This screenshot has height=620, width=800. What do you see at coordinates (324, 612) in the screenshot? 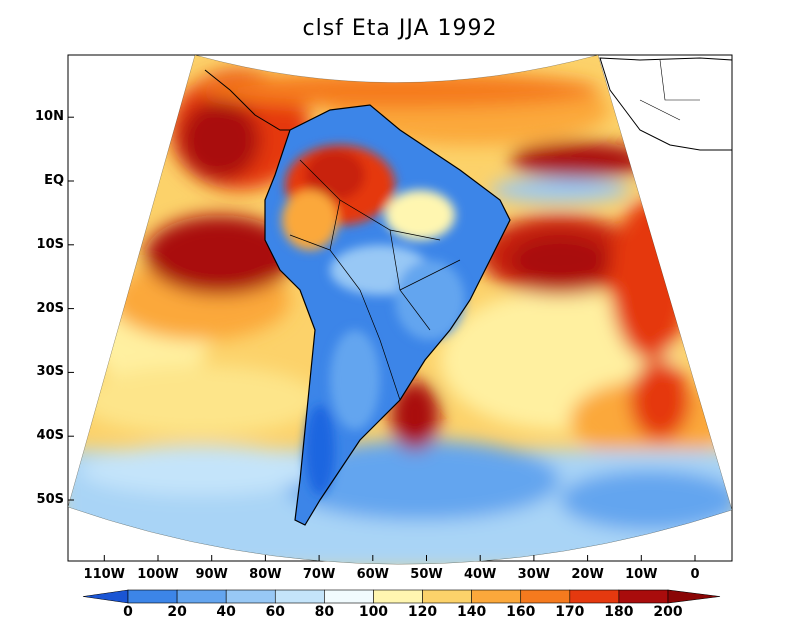
I see `colorbar-label: 80` at bounding box center [324, 612].